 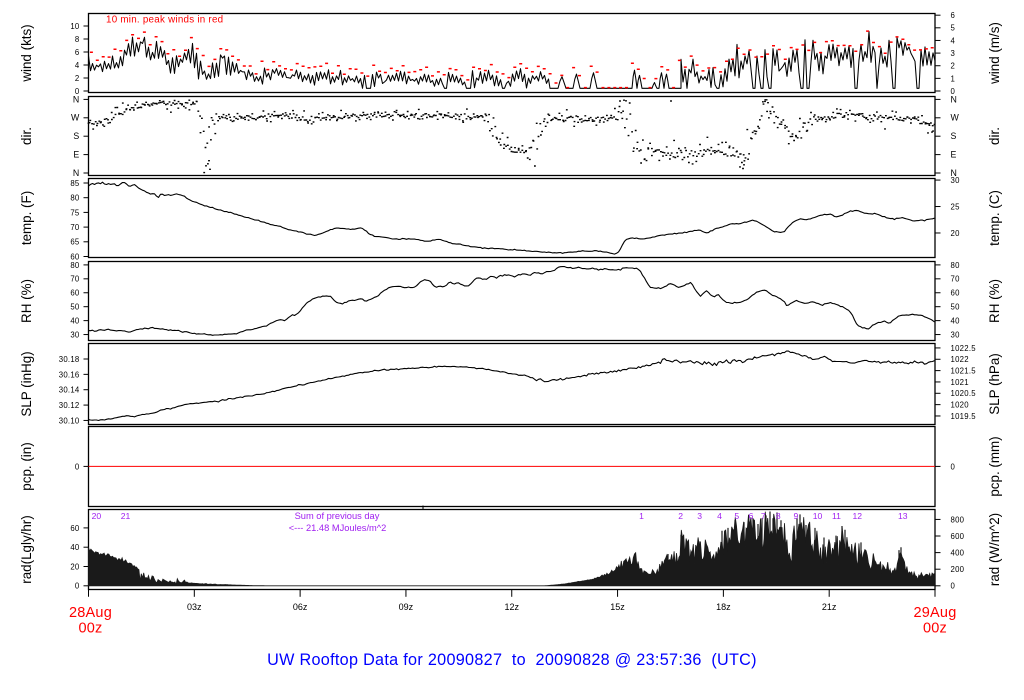 What do you see at coordinates (617, 607) in the screenshot?
I see `svg-text: 15z` at bounding box center [617, 607].